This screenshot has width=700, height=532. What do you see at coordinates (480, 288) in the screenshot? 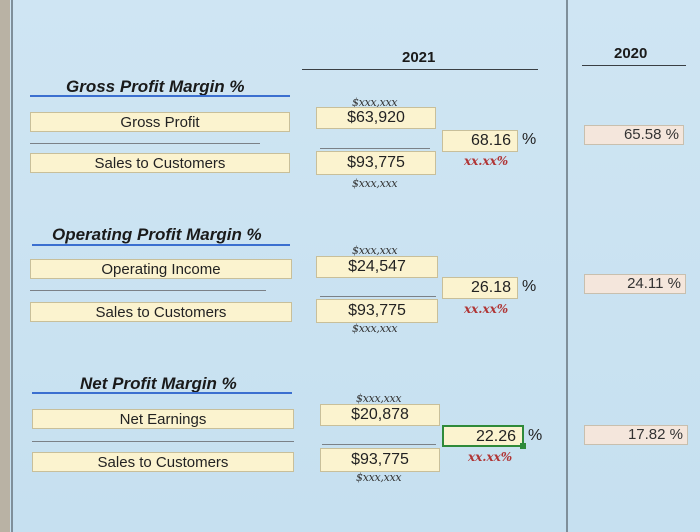
I see `input-operating-margin-pct: 26.18` at bounding box center [480, 288].